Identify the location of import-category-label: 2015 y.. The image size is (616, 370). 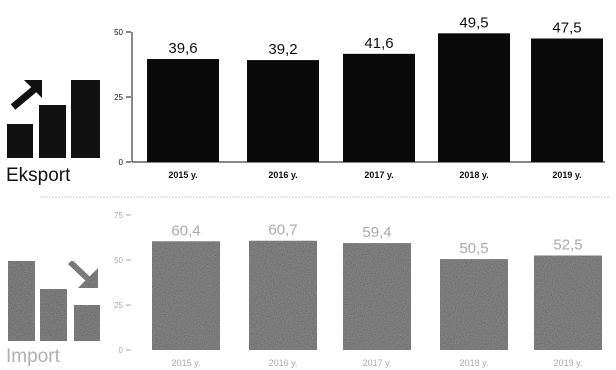
(186, 363).